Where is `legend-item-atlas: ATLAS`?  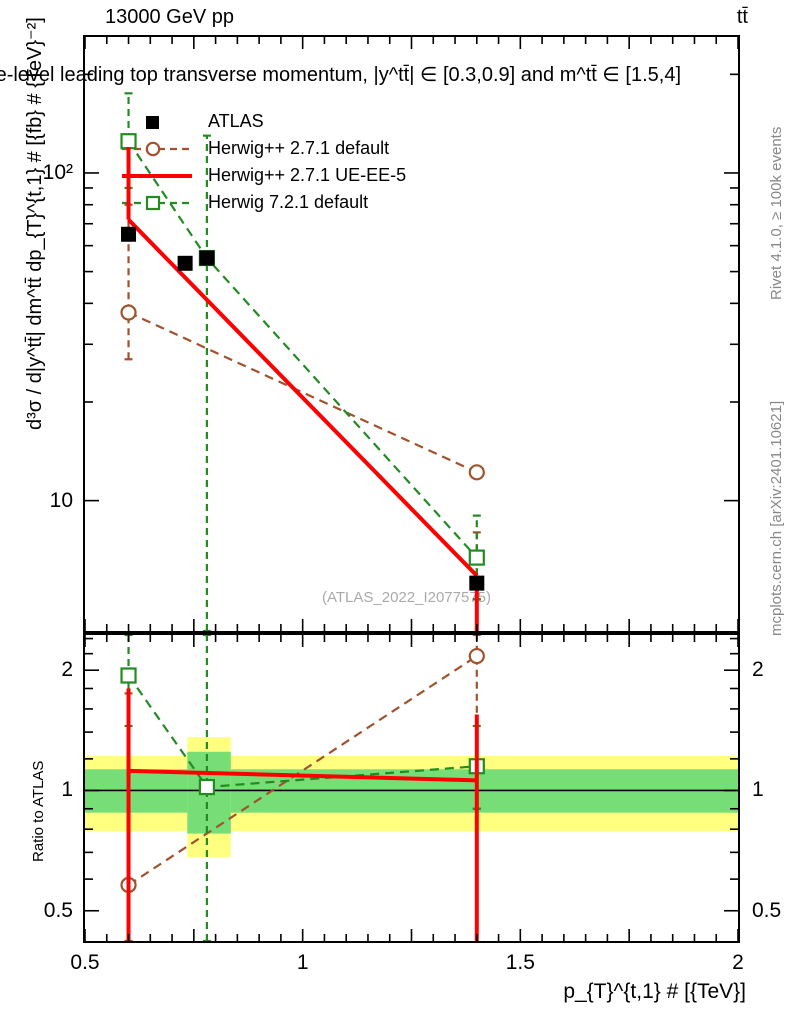 legend-item-atlas: ATLAS is located at coordinates (263, 121).